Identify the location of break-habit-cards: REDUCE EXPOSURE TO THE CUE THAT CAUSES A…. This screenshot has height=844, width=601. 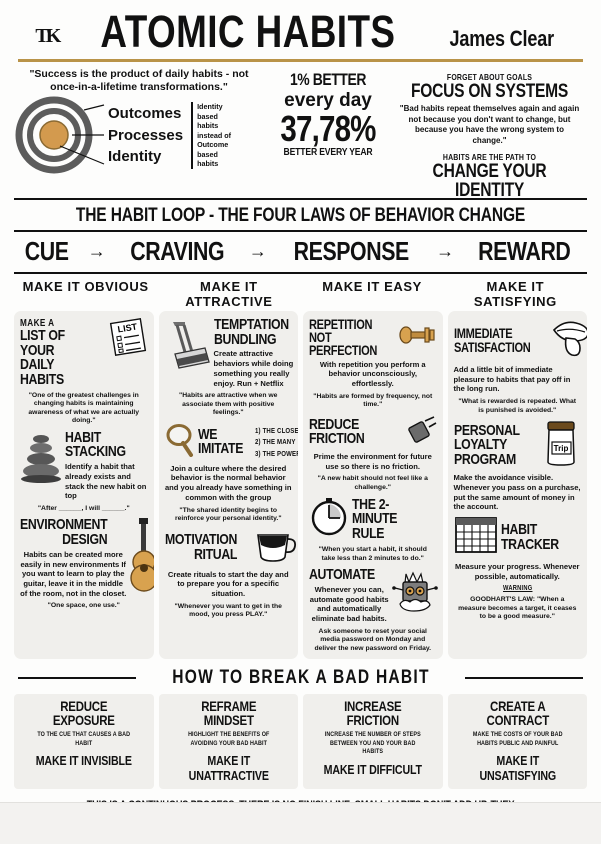
(300, 742).